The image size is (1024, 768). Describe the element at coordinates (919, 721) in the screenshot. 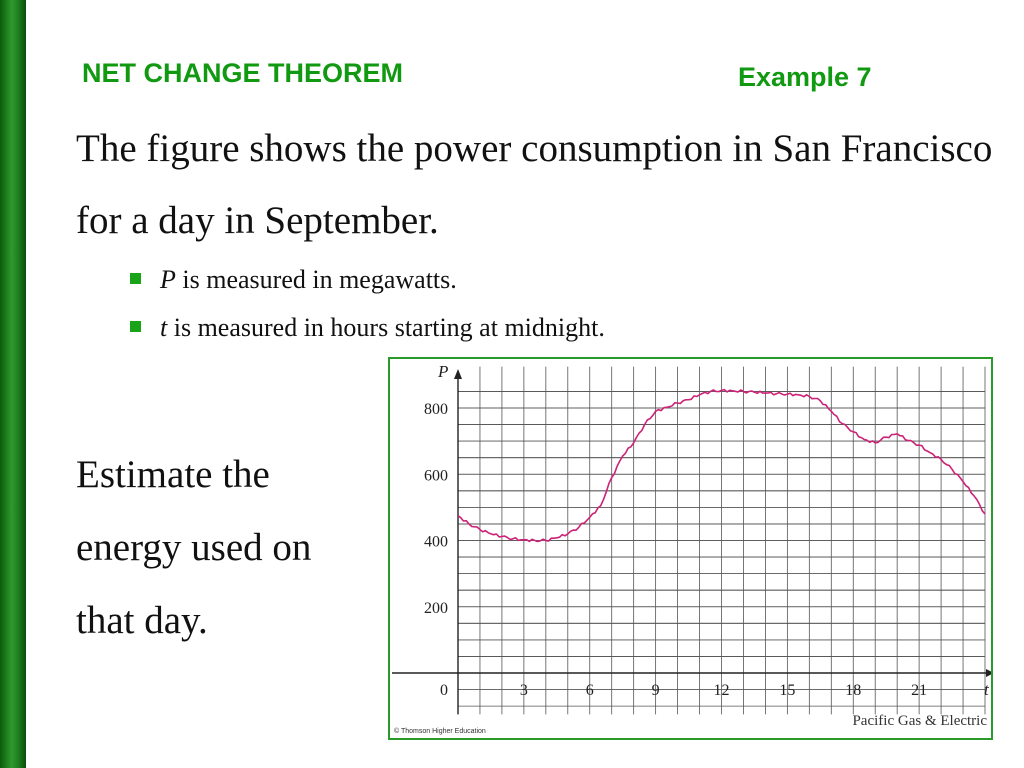

I see `data-source-credit: Pacific Gas & Electric` at that location.